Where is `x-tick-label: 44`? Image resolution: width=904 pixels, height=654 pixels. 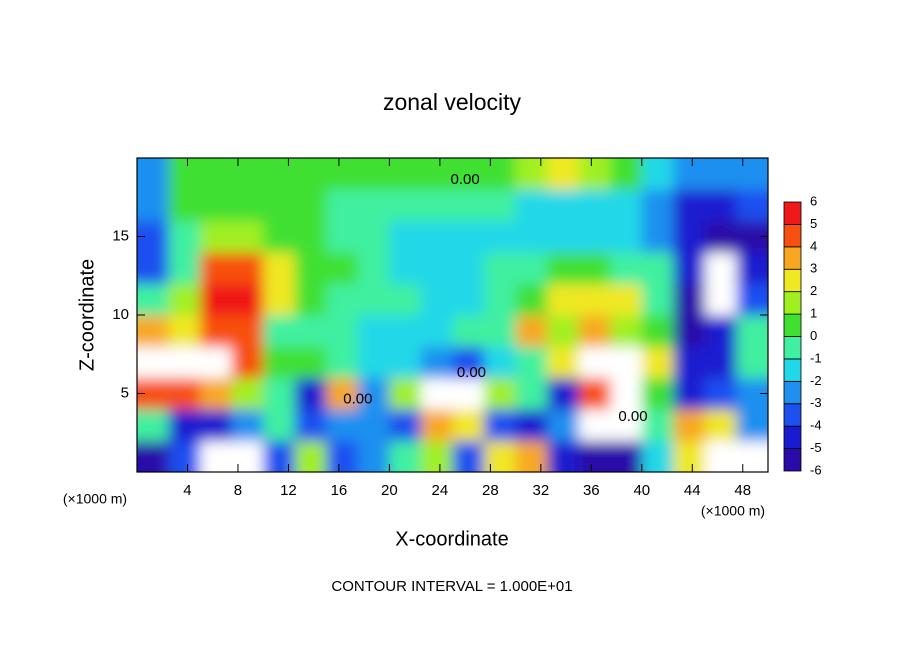 x-tick-label: 44 is located at coordinates (692, 490).